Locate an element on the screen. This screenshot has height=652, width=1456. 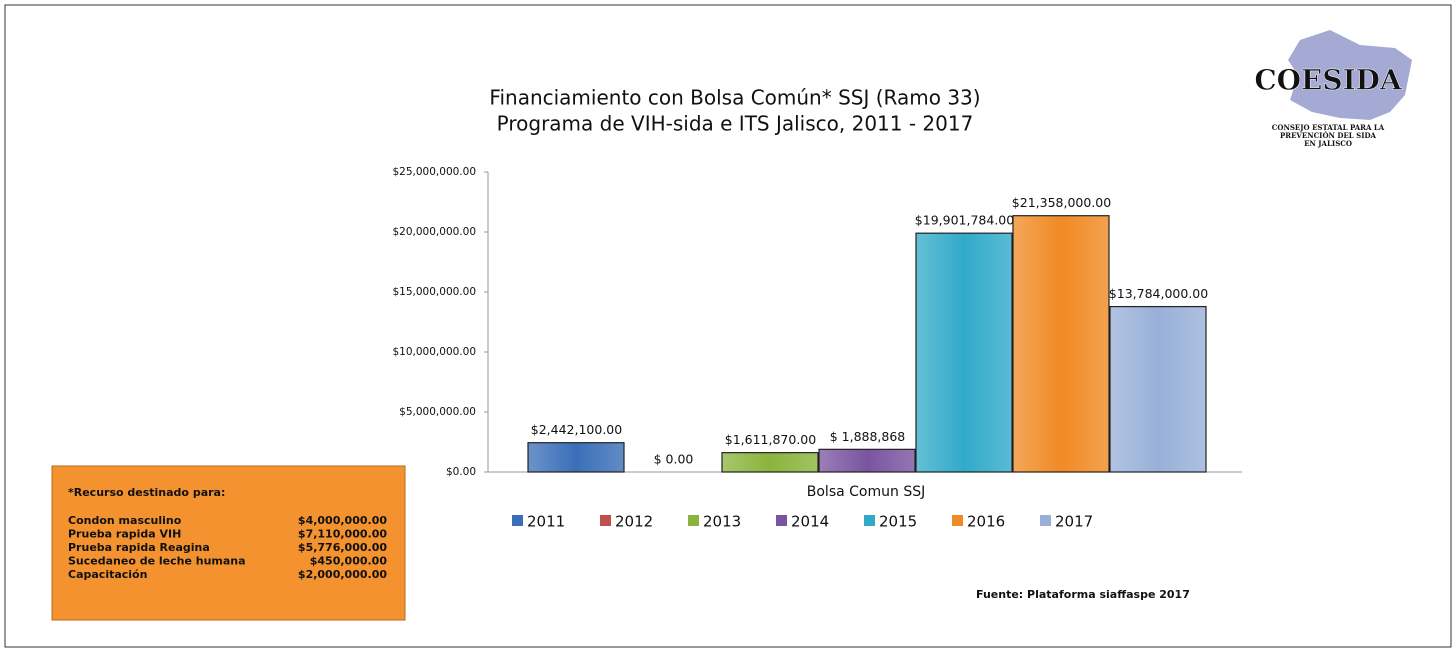
legend-label: 2014 is located at coordinates (810, 522).